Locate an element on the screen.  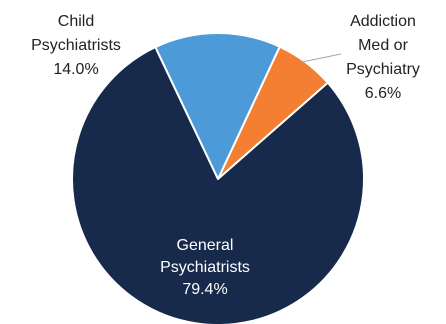
leader-lines is located at coordinates (321, 58).